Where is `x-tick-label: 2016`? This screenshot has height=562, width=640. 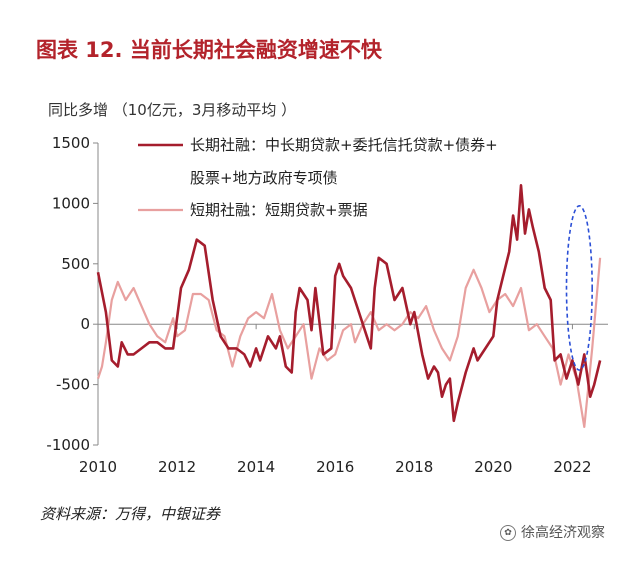 x-tick-label: 2016 is located at coordinates (335, 467).